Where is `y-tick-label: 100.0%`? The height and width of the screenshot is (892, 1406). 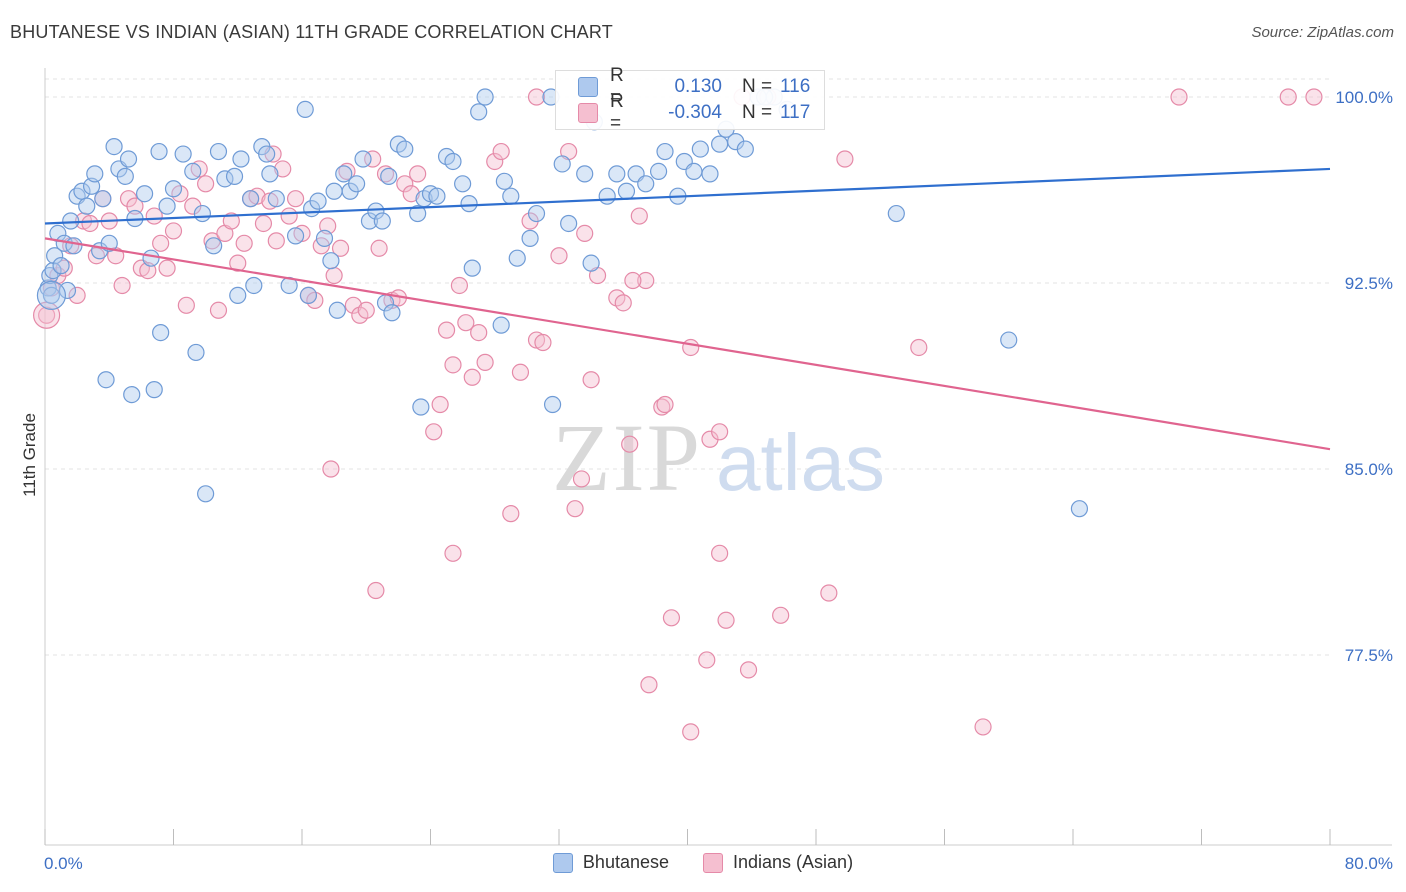
y-tick-label: 100.0% is located at coordinates (1364, 97).